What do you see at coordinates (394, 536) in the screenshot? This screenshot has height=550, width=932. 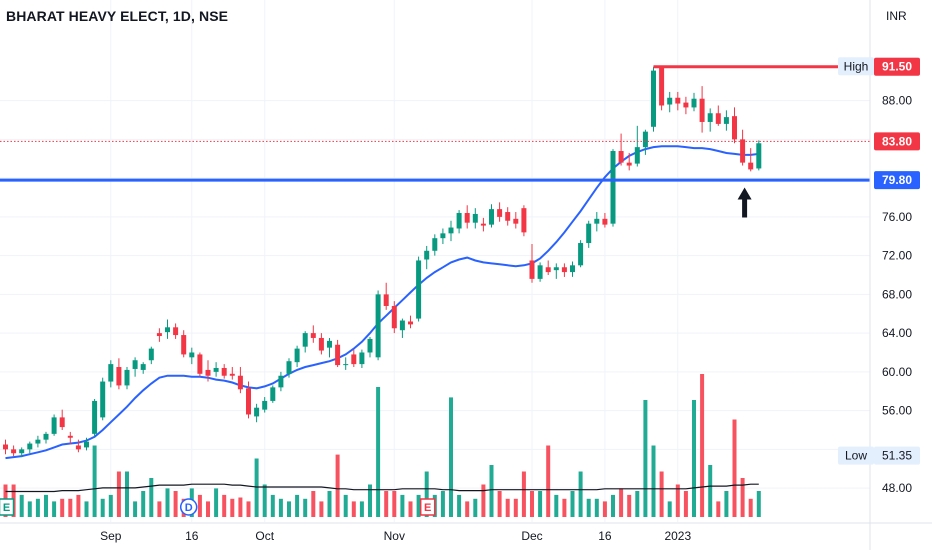 I see `time-tick-label: Nov` at bounding box center [394, 536].